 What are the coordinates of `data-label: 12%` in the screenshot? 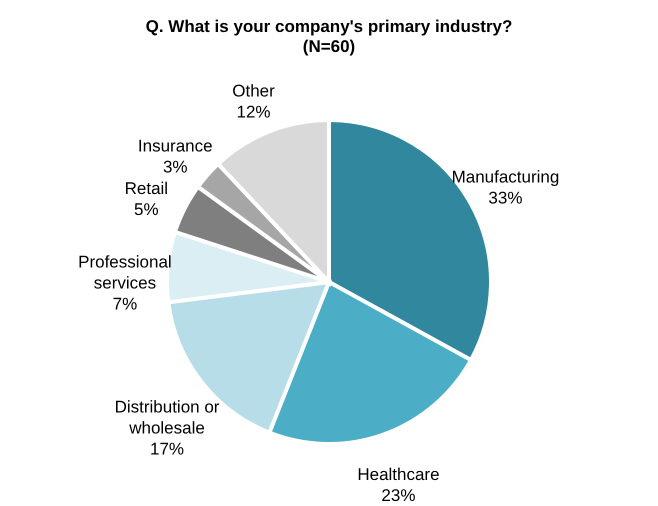 It's located at (253, 112).